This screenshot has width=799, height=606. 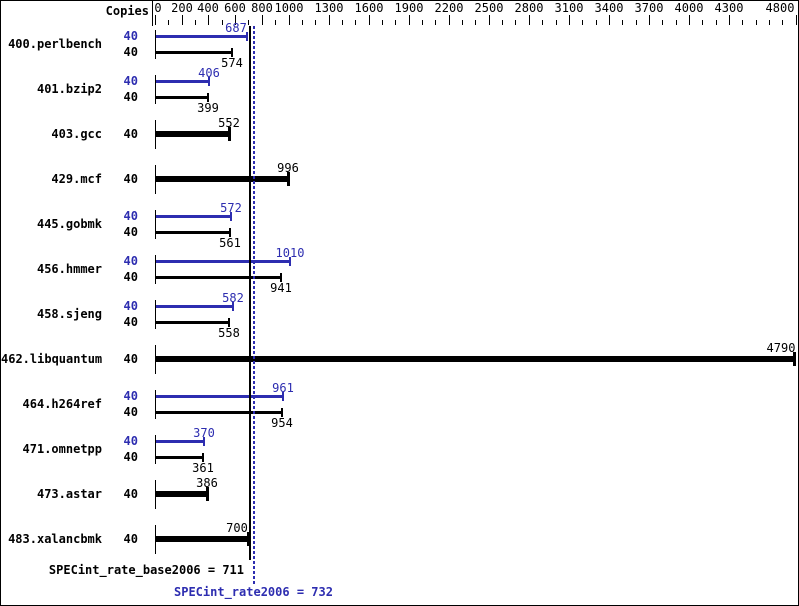 I want to click on benchmark-label: 471.omnetpp, so click(x=62, y=449).